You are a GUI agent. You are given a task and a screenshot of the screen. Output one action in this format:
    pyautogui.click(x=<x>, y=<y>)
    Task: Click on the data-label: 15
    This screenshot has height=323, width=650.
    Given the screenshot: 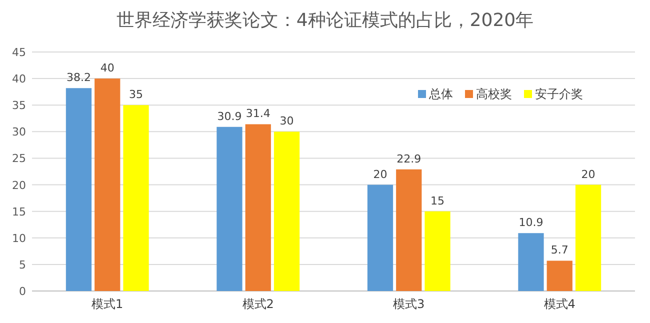 What is the action you would take?
    pyautogui.click(x=437, y=201)
    